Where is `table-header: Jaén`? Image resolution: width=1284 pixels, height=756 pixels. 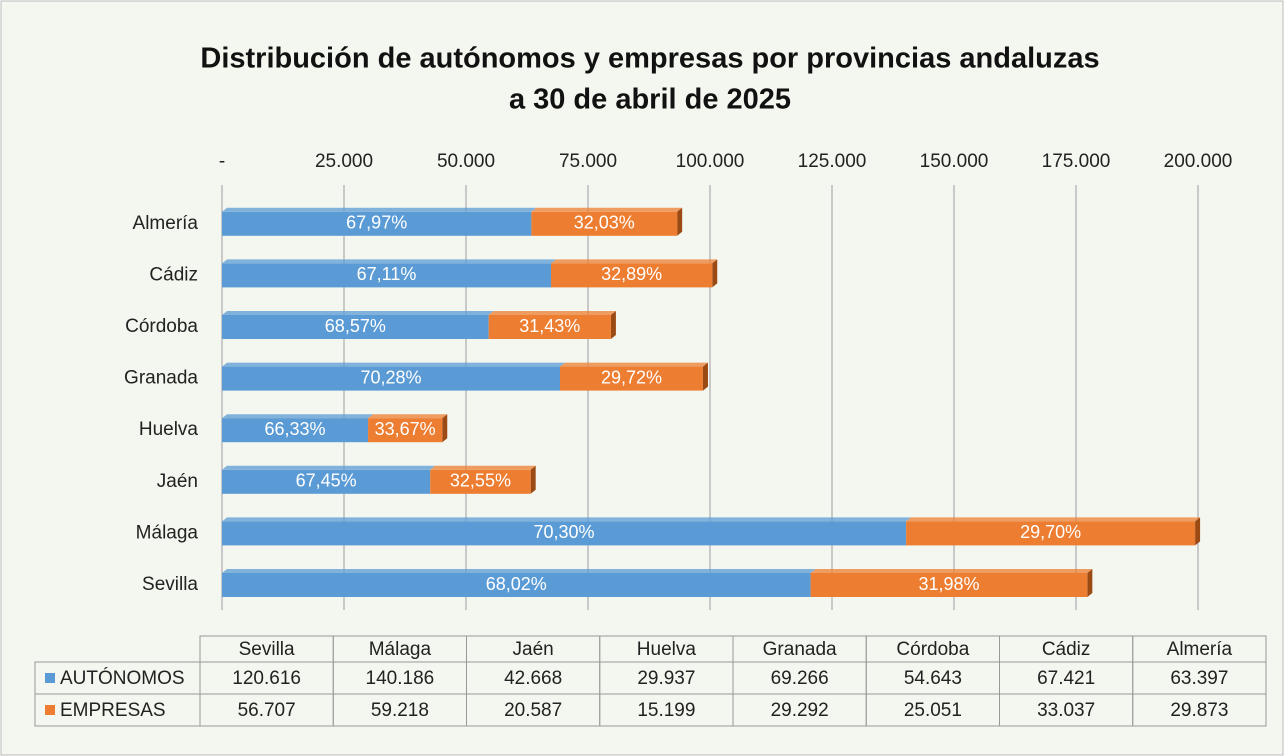
table-header: Jaén is located at coordinates (533, 649).